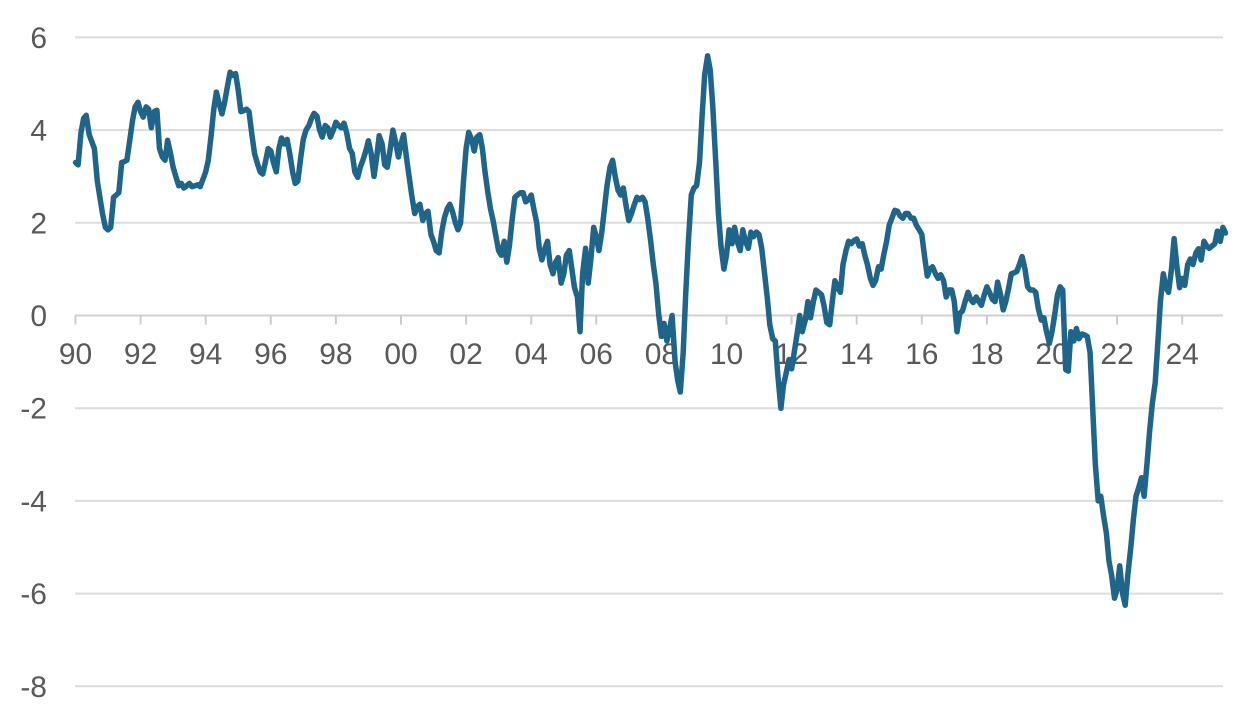  Describe the element at coordinates (38, 38) in the screenshot. I see `y-axis-label: 6` at that location.